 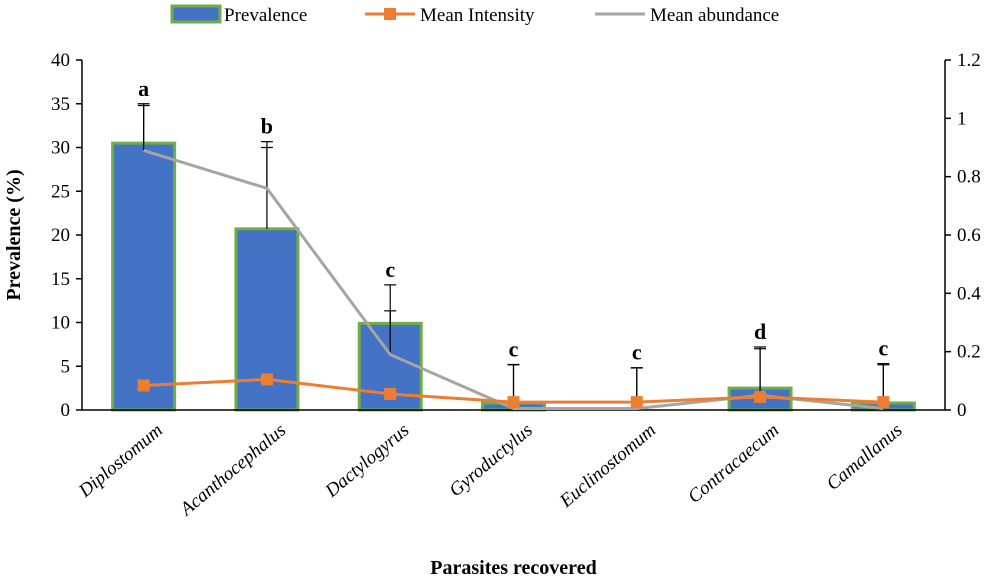 I want to click on y-tick-label-right: 0, so click(x=962, y=410).